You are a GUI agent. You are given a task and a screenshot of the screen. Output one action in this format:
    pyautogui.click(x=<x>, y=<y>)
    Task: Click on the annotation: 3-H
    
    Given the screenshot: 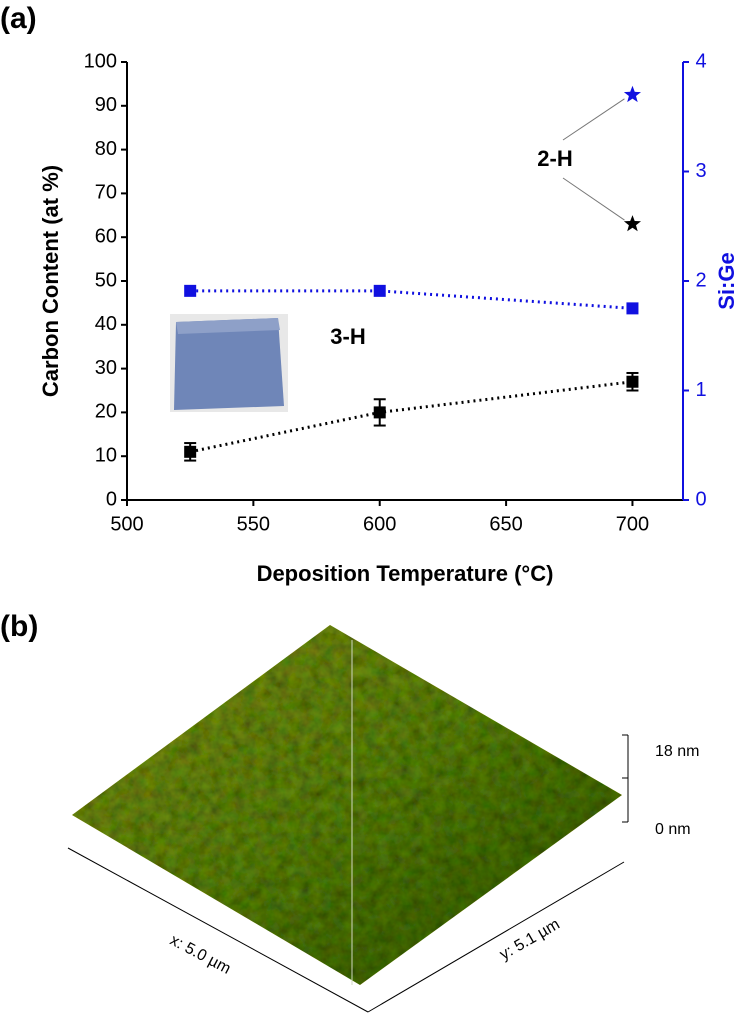 What is the action you would take?
    pyautogui.click(x=347, y=336)
    